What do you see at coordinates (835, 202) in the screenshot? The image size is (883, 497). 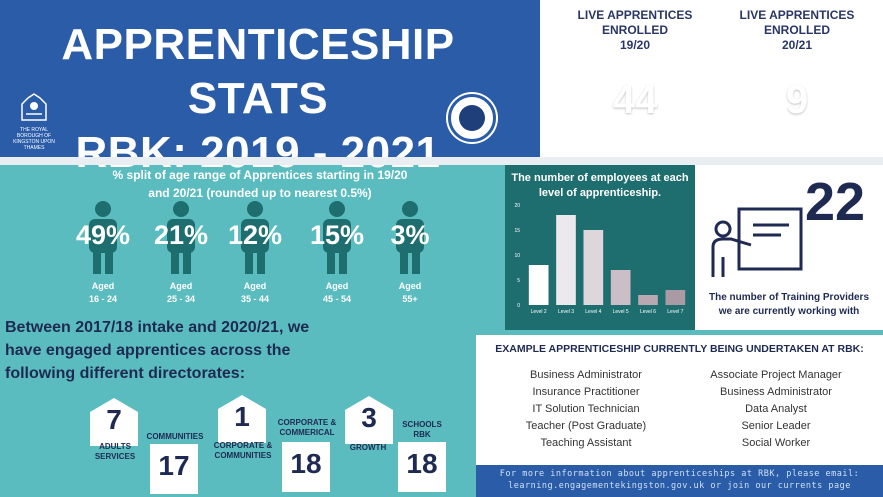 I see `providers-count: 22` at bounding box center [835, 202].